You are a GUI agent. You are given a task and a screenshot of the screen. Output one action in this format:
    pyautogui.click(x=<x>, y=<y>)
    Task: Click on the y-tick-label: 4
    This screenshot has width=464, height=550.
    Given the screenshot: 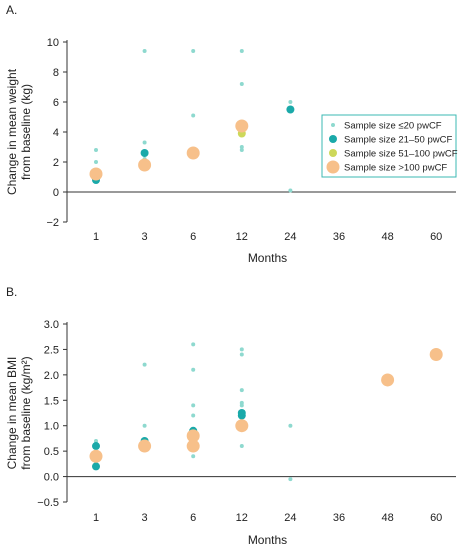 What is the action you would take?
    pyautogui.click(x=56, y=133)
    